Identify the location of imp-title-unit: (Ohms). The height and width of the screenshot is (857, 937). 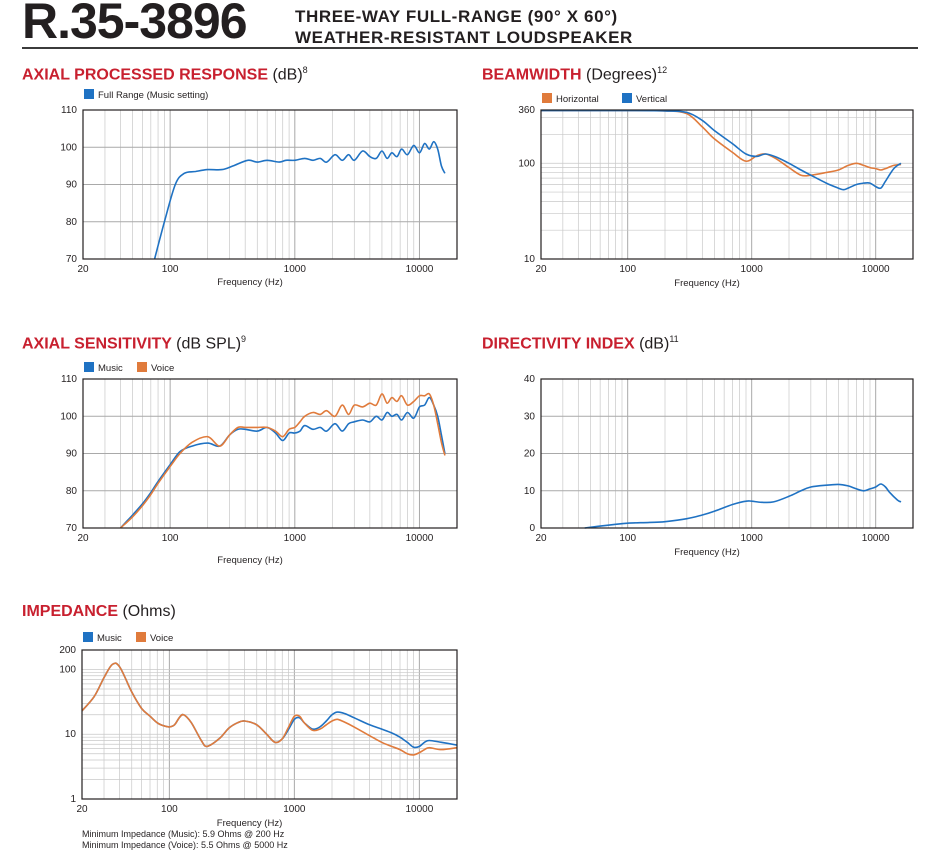
(149, 611).